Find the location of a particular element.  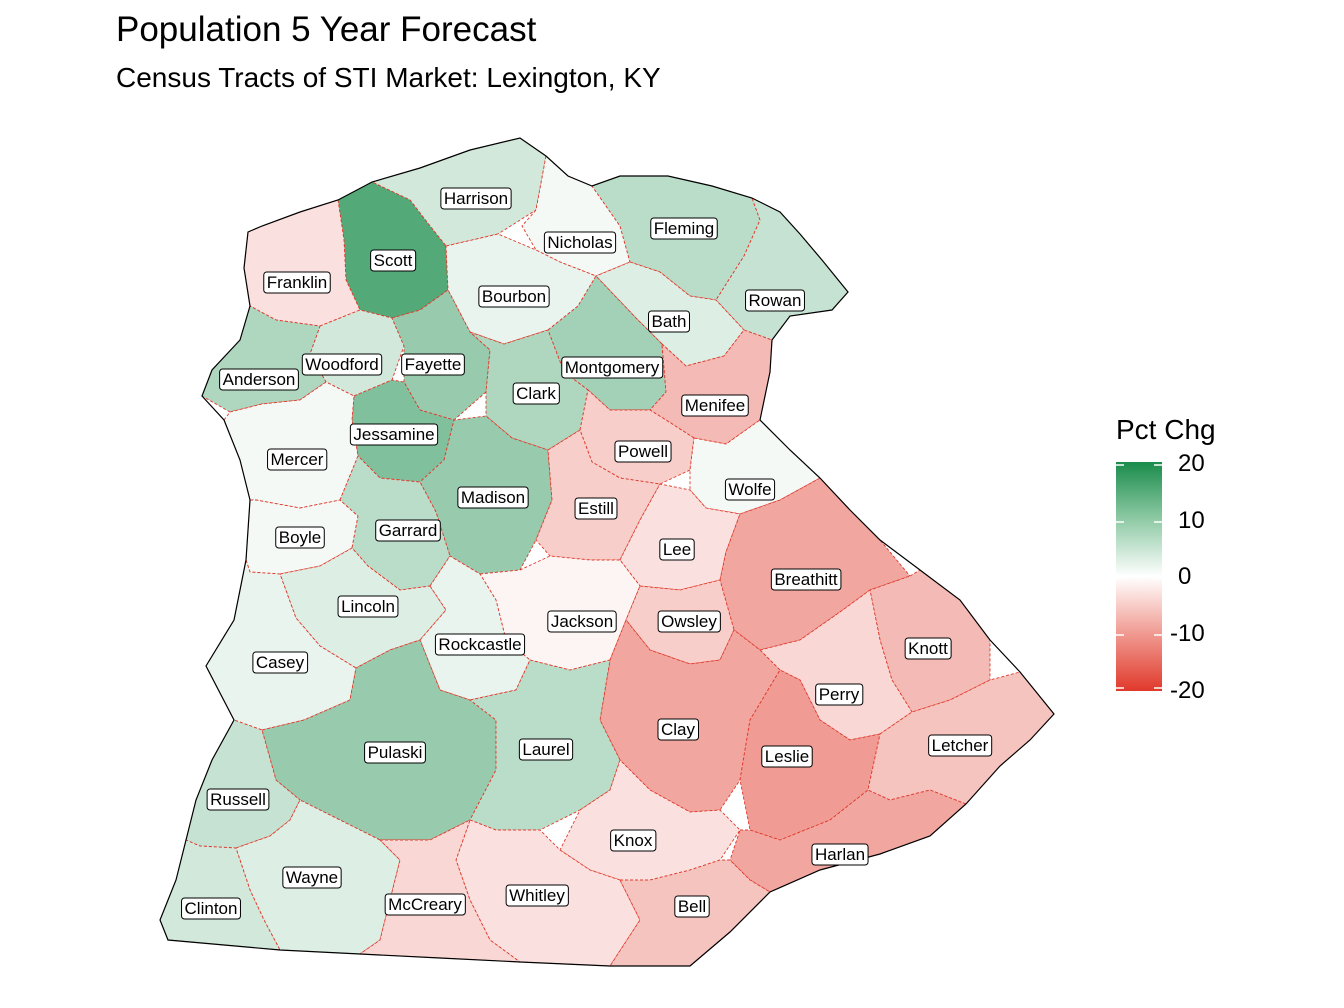

county-label-box-harrison is located at coordinates (476, 198).